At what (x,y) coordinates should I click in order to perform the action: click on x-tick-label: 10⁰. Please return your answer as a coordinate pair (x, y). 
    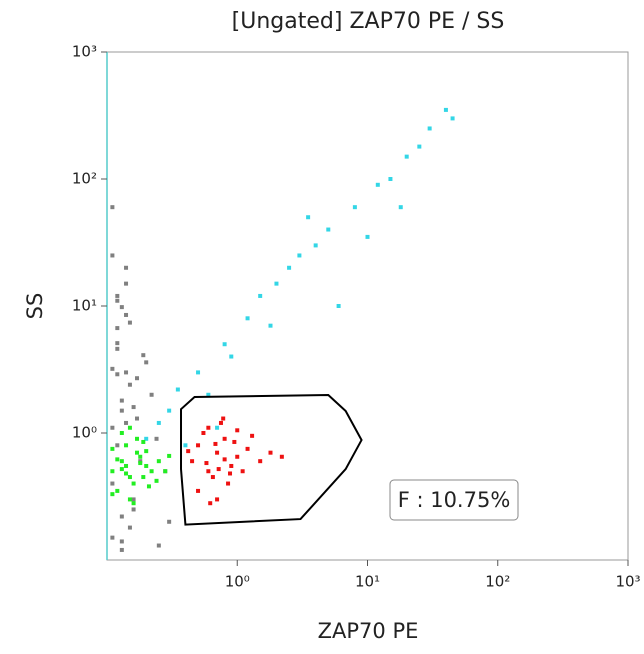
    Looking at the image, I should click on (237, 582).